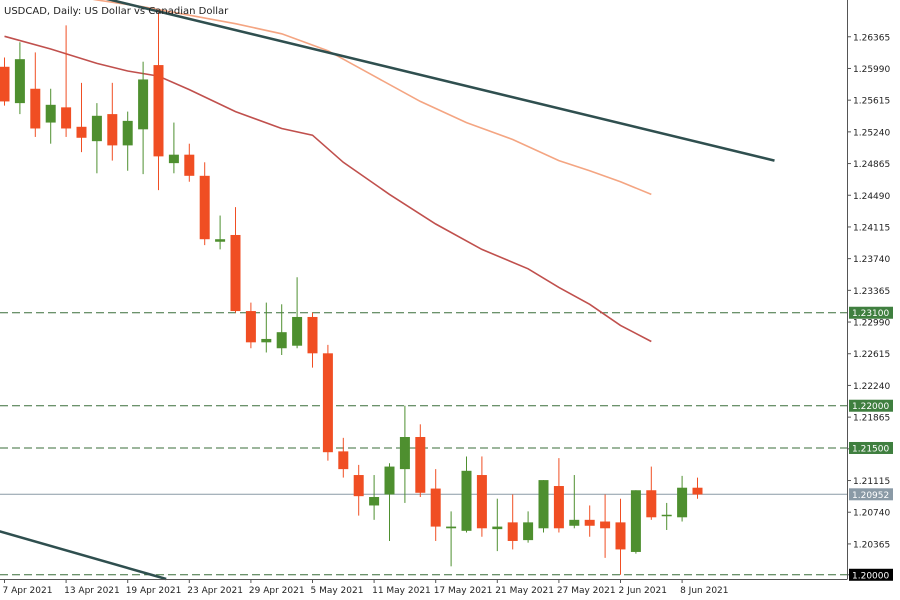  I want to click on y-tick-label-11: 1.22240, so click(871, 387).